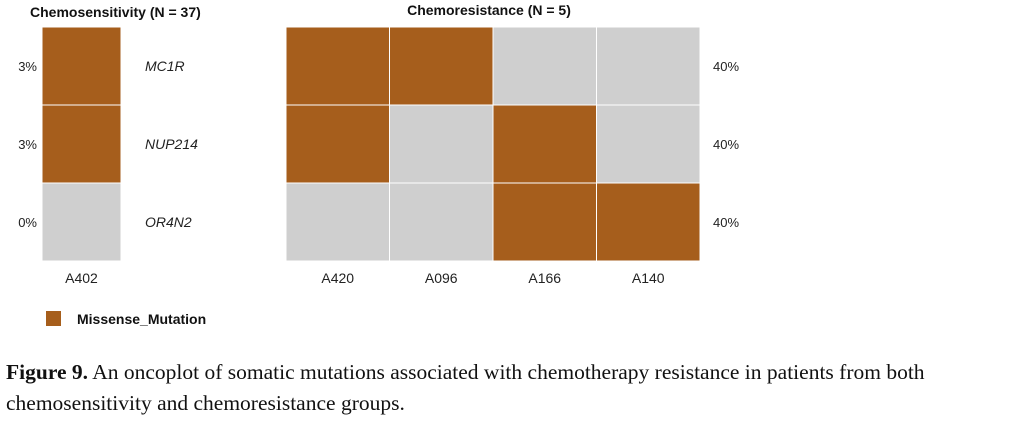  What do you see at coordinates (648, 144) in the screenshot?
I see `cell-A140-NUP214` at bounding box center [648, 144].